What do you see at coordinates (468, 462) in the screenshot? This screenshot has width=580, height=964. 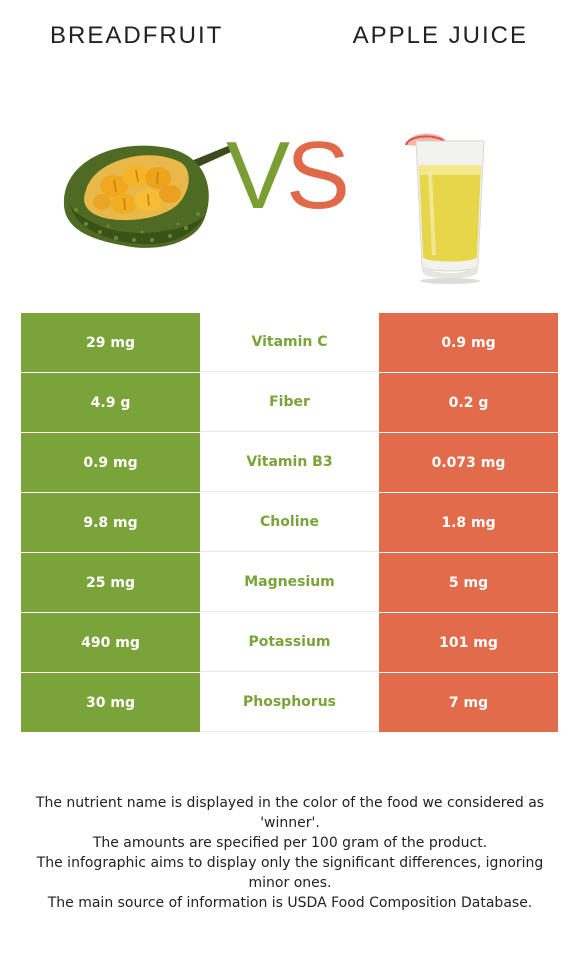 I see `apple-juice-value: 0.073 mg` at bounding box center [468, 462].